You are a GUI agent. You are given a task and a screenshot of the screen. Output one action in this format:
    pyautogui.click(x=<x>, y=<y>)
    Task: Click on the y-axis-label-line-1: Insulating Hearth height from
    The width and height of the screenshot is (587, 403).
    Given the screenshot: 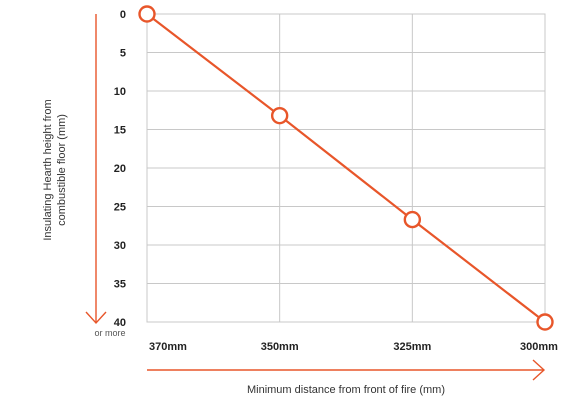 What is the action you would take?
    pyautogui.click(x=48, y=169)
    